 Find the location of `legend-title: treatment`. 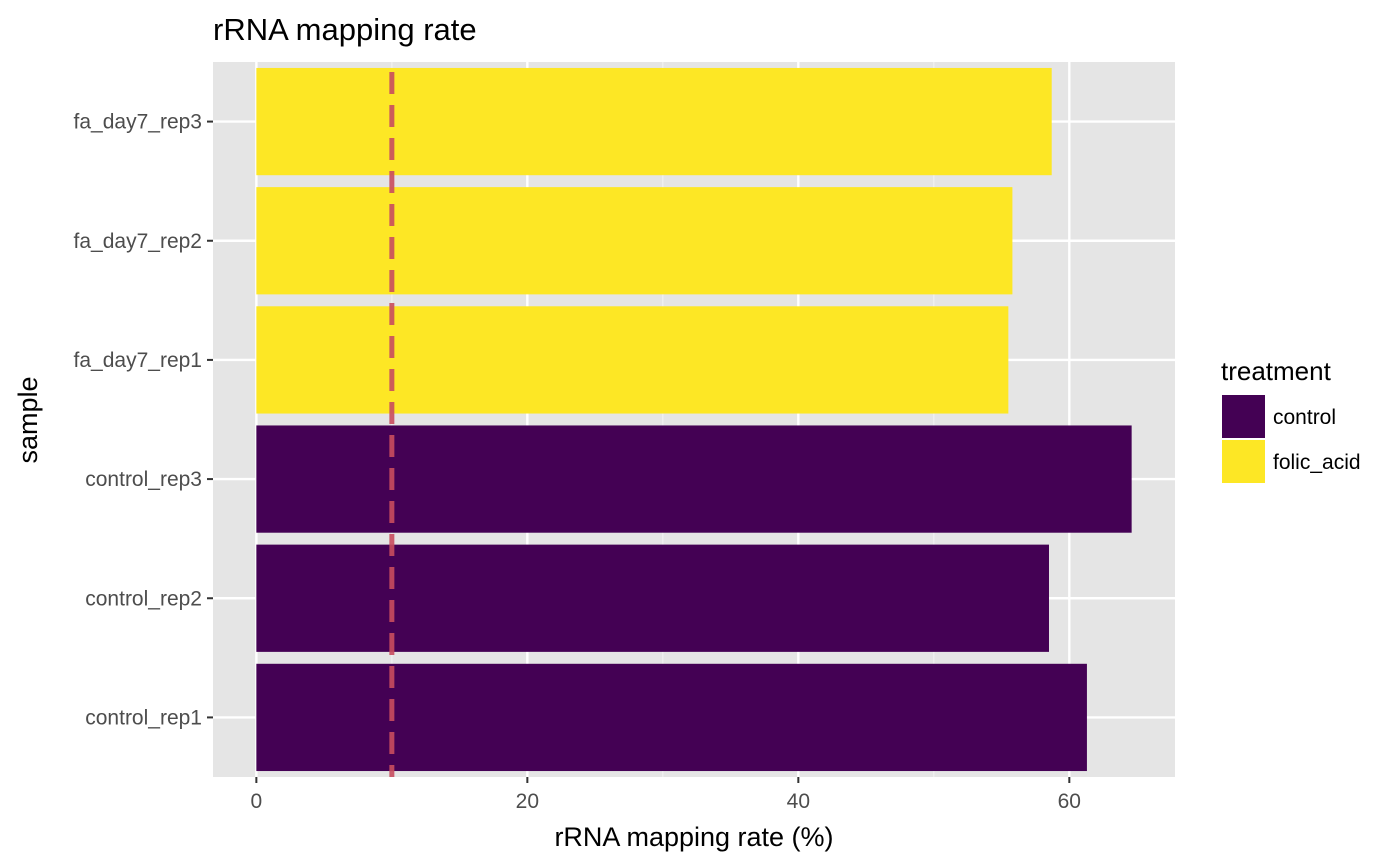

legend-title: treatment is located at coordinates (1276, 371).